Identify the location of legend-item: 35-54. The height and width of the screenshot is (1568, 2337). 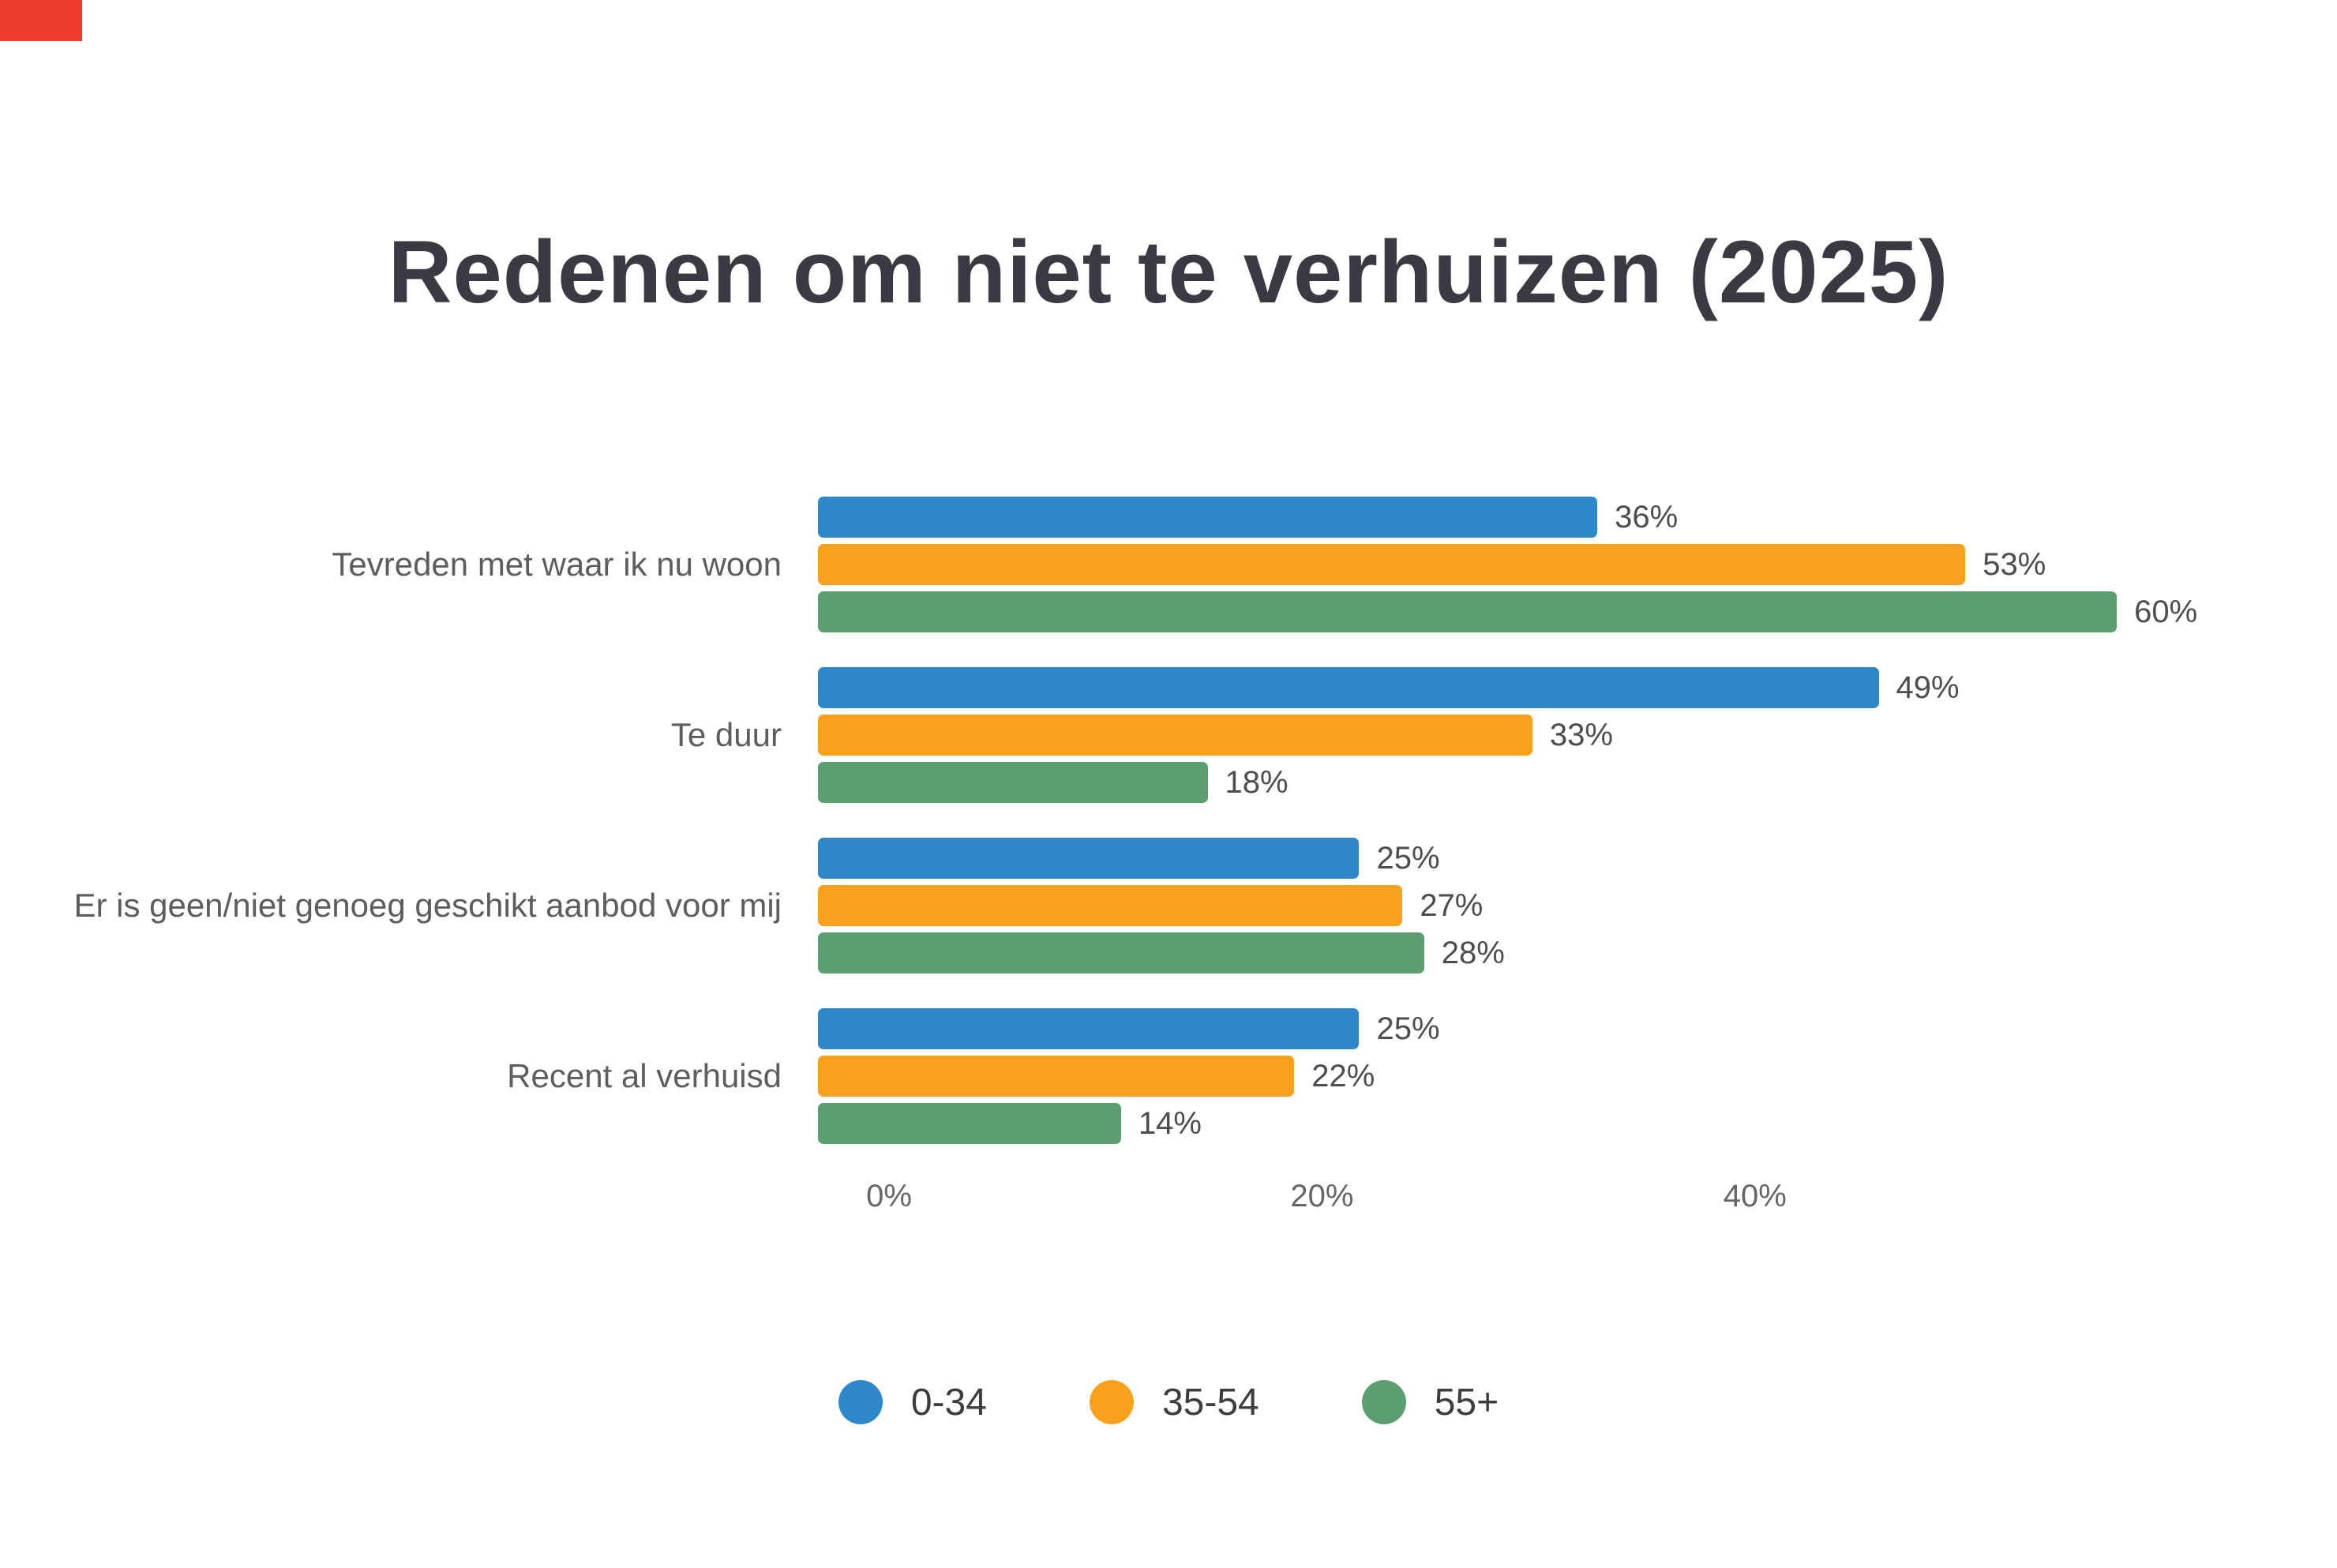
(1174, 1402).